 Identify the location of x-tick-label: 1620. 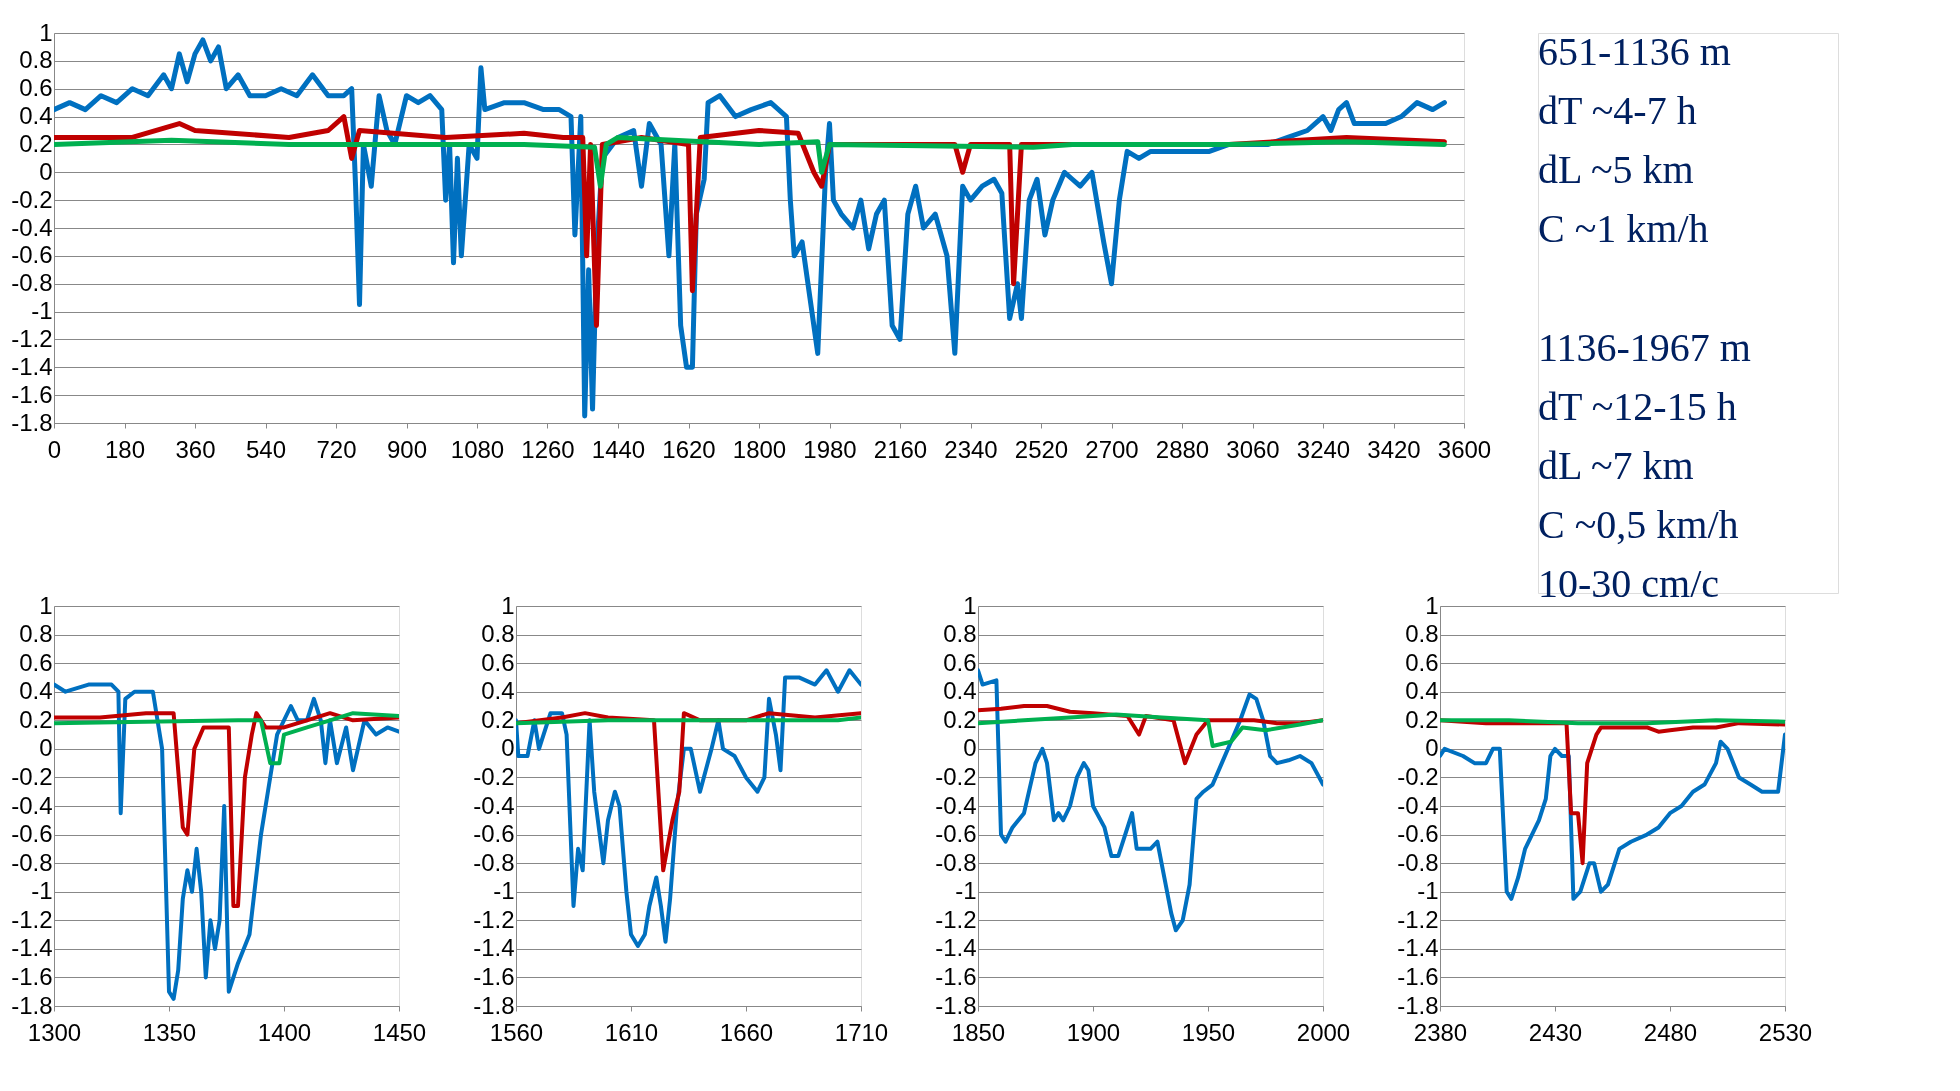
(689, 449).